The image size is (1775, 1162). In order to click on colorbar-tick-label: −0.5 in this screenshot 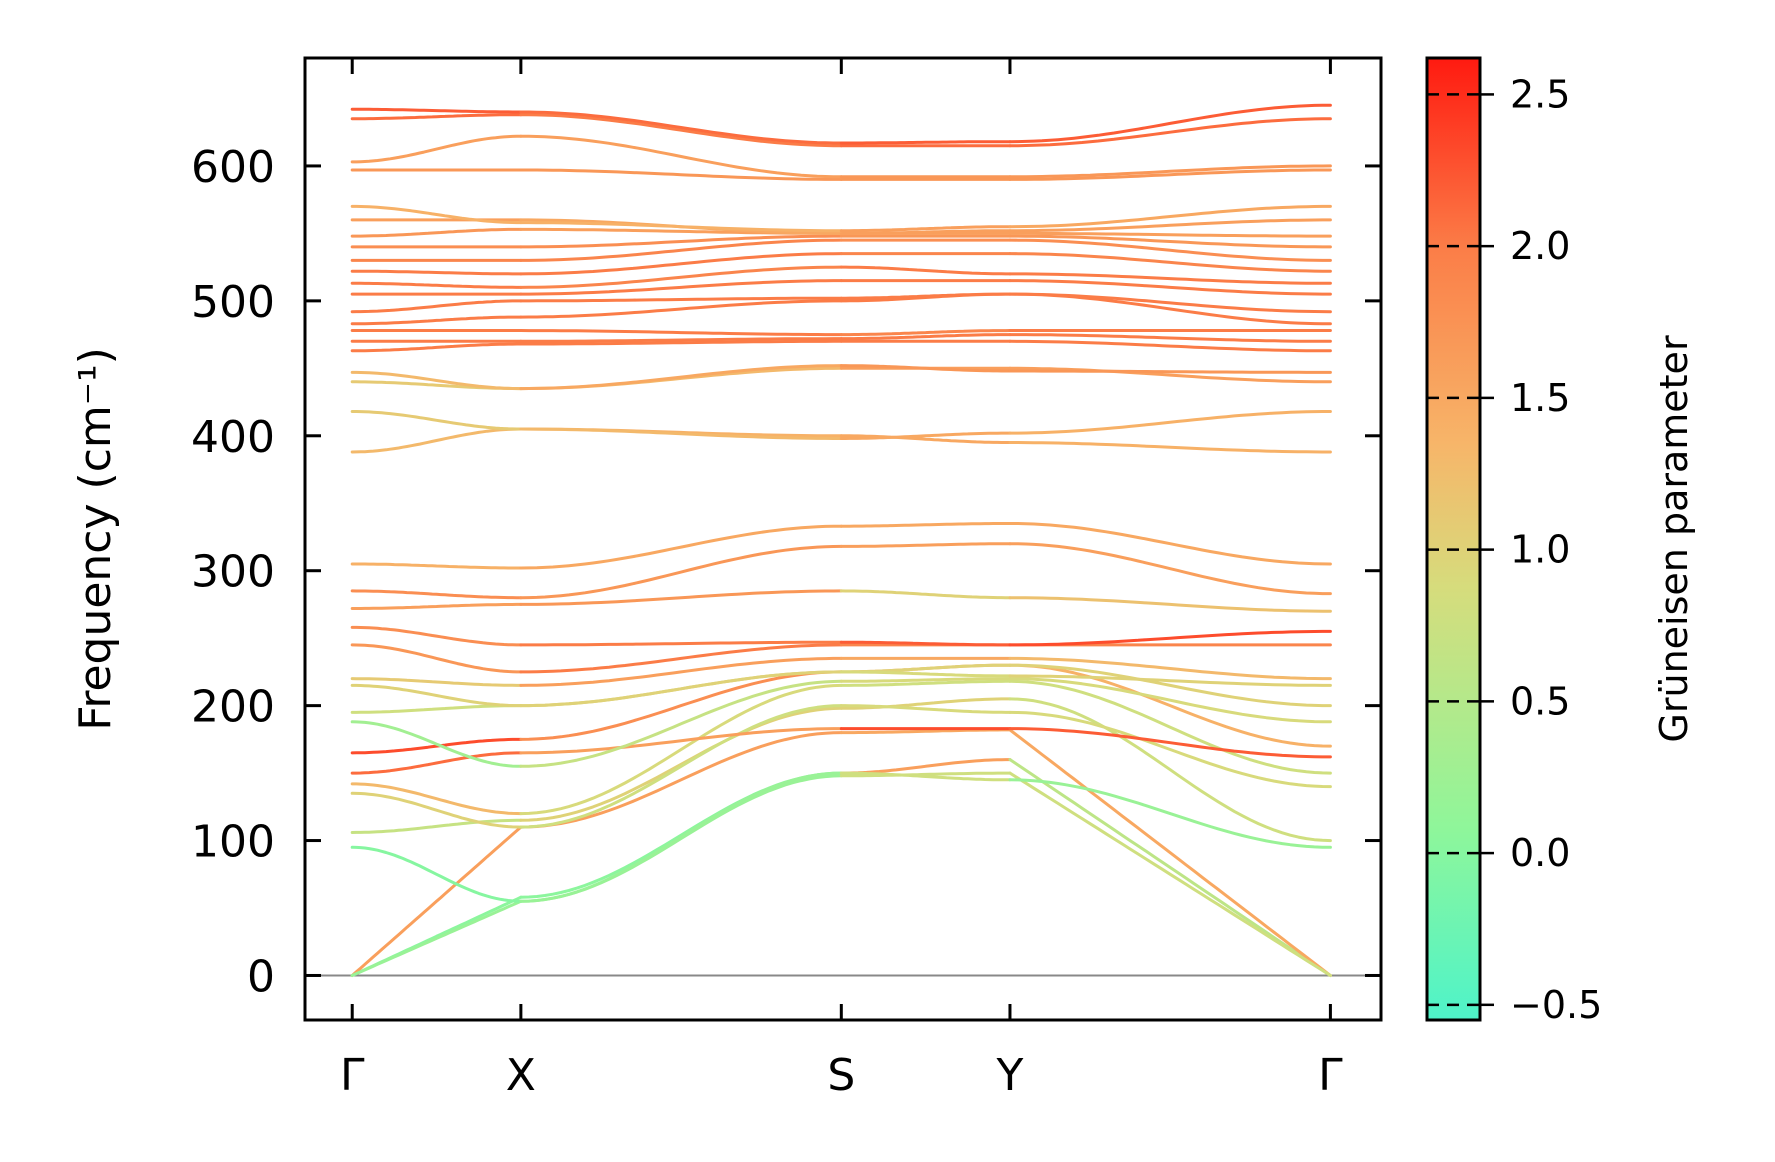, I will do `click(1556, 1005)`.